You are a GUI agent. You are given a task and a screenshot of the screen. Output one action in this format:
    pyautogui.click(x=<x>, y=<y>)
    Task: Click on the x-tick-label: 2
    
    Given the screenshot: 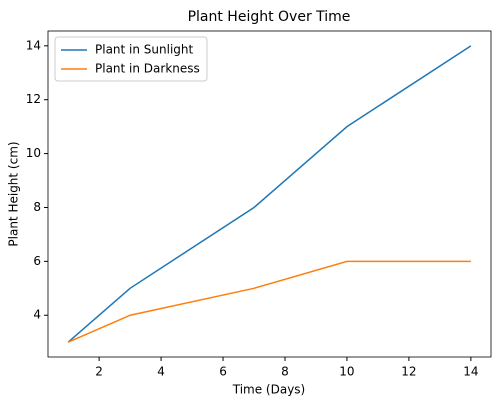 What is the action you would take?
    pyautogui.click(x=99, y=372)
    